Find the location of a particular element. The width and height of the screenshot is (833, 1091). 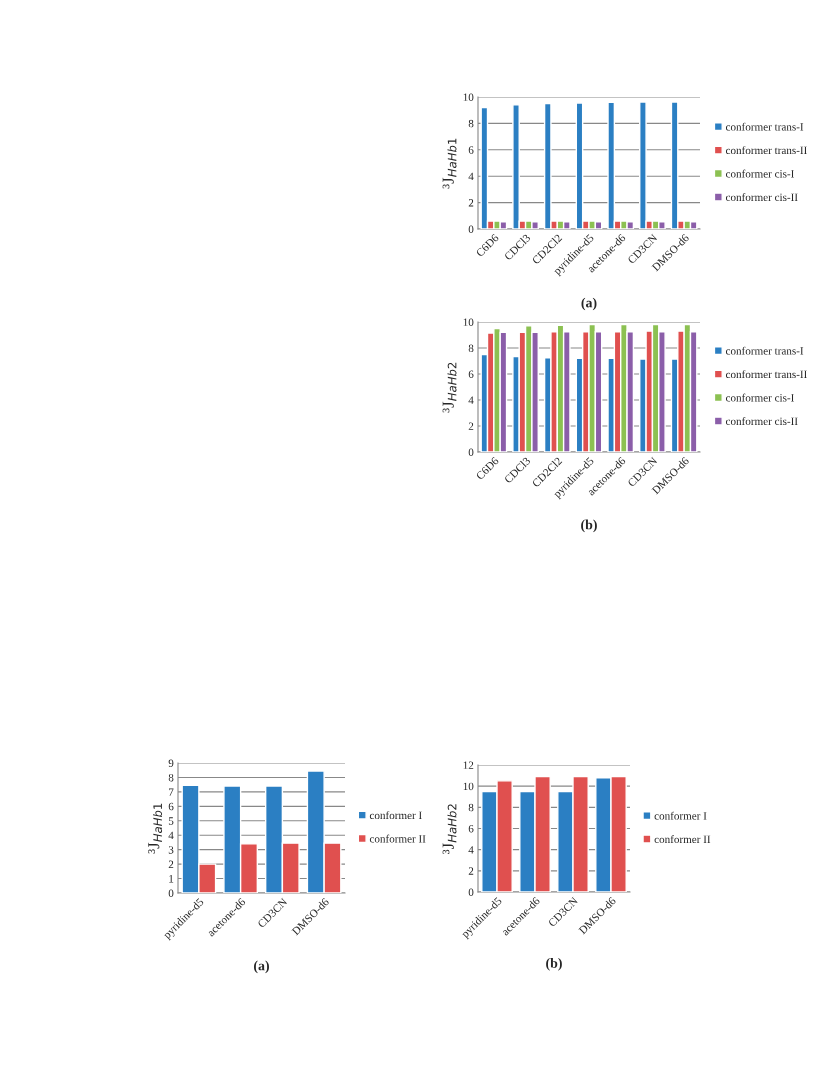

y-tick-label: 3 is located at coordinates (171, 850).